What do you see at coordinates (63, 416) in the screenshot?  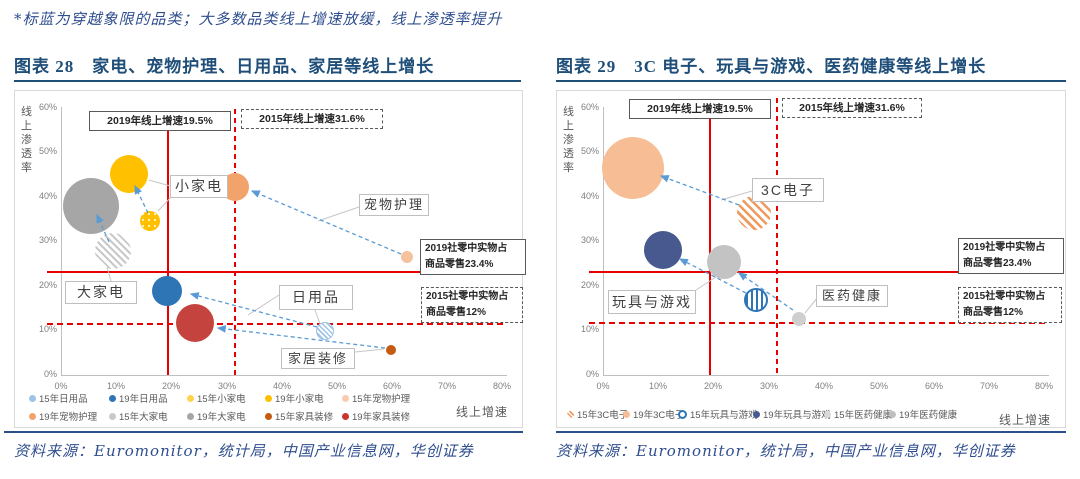 I see `legend-item: 19年宠物护理` at bounding box center [63, 416].